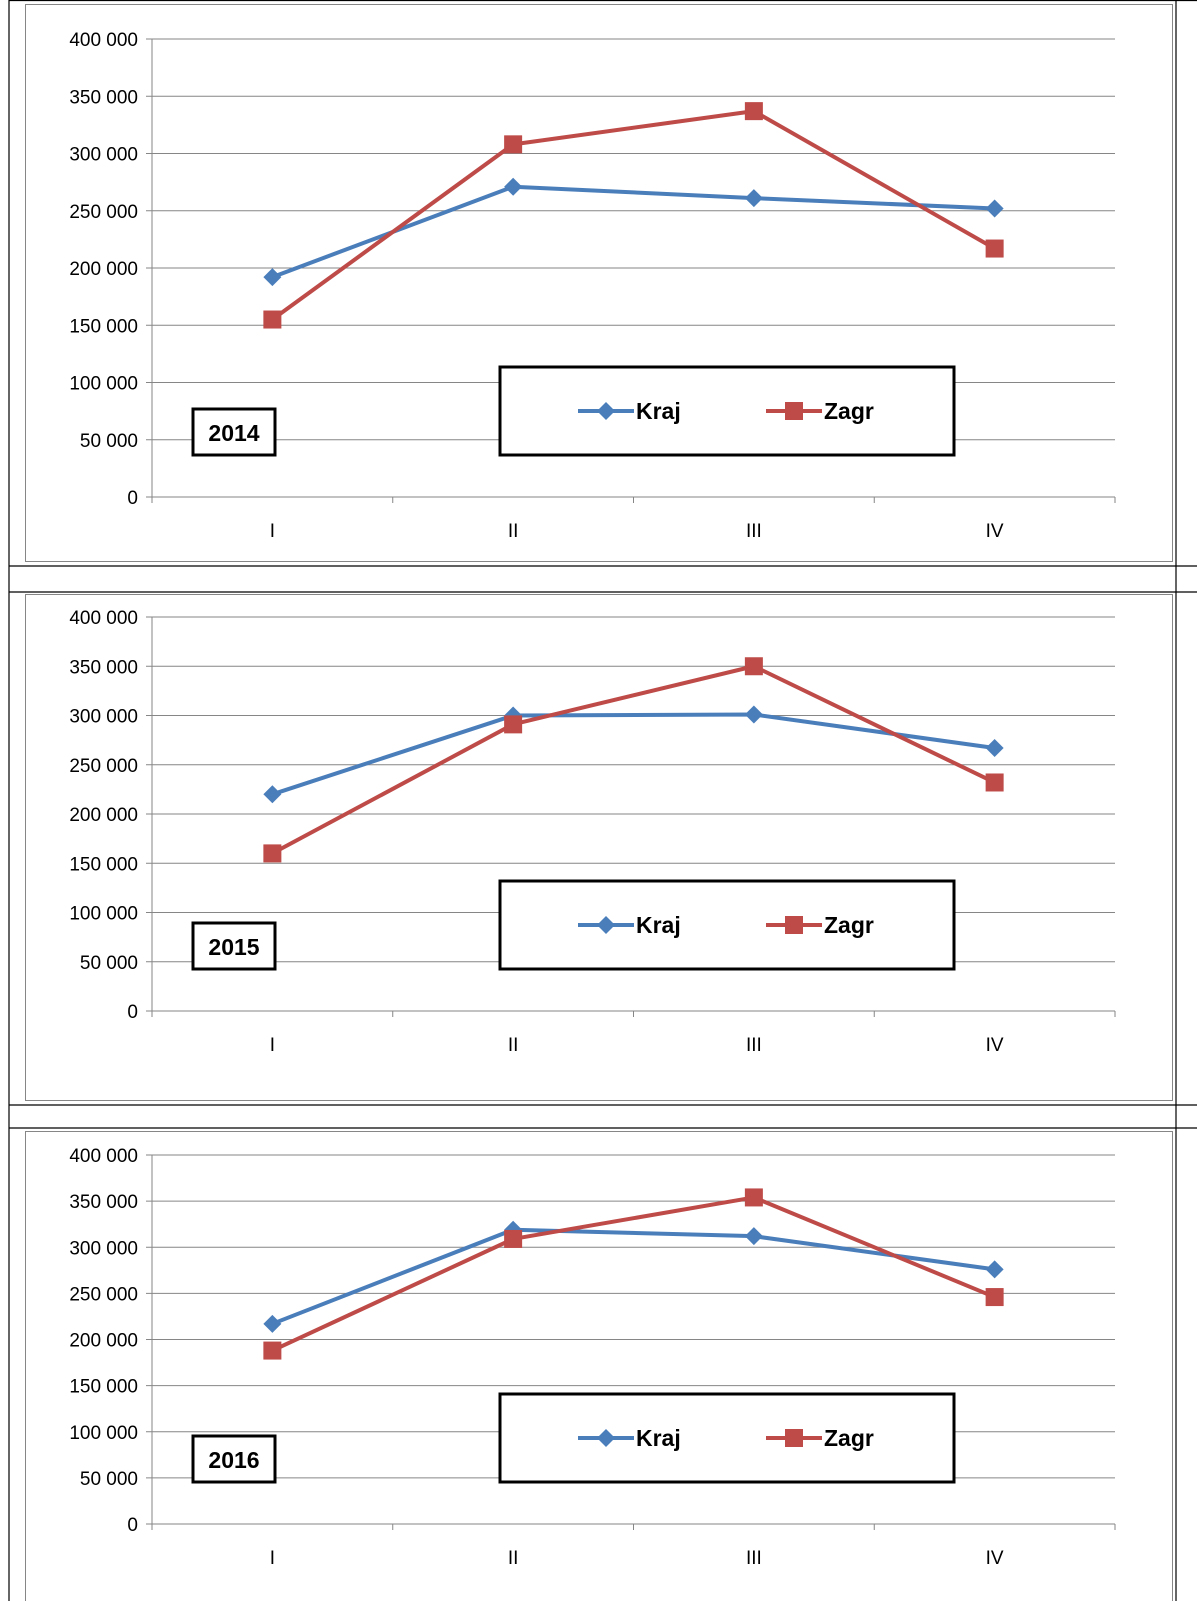 This screenshot has width=1197, height=1601. I want to click on year-badge: 2015, so click(234, 946).